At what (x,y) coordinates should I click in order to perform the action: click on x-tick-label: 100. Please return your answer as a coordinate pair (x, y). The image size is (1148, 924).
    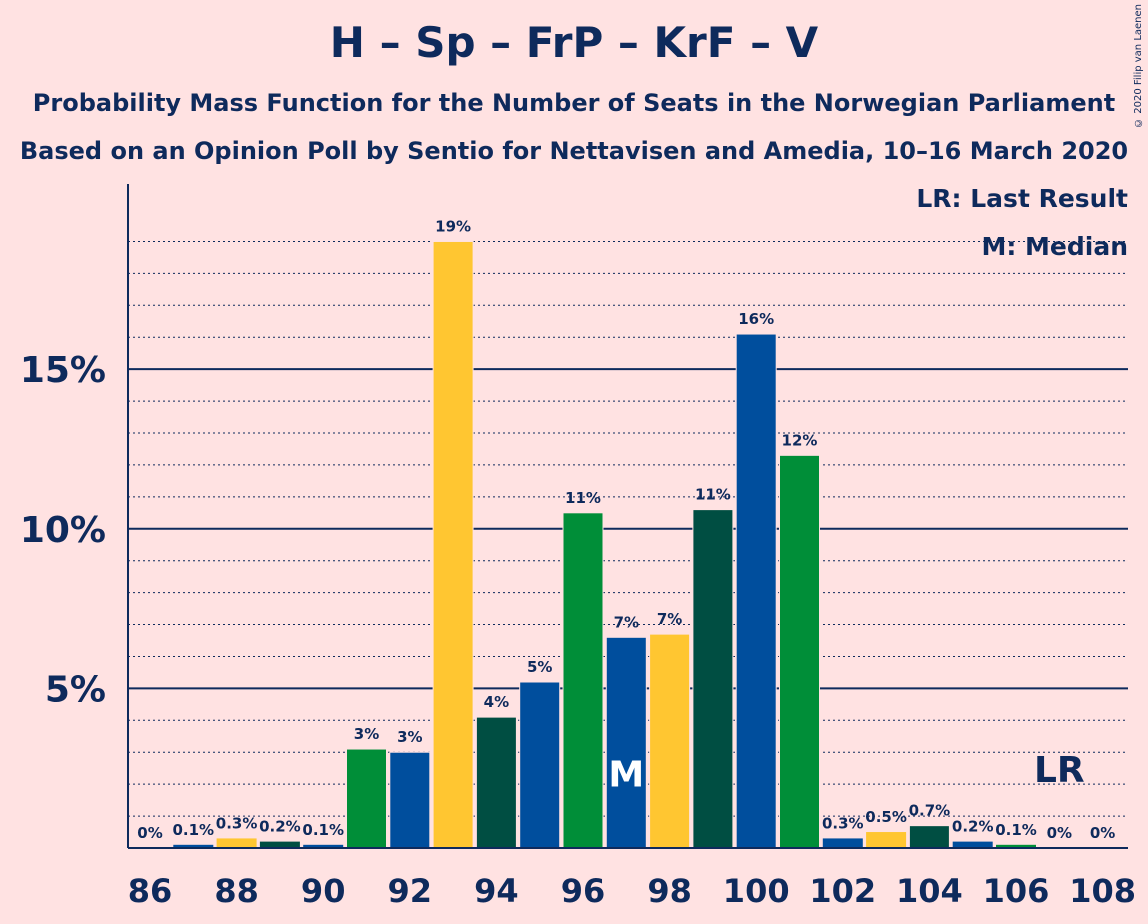
    Looking at the image, I should click on (756, 891).